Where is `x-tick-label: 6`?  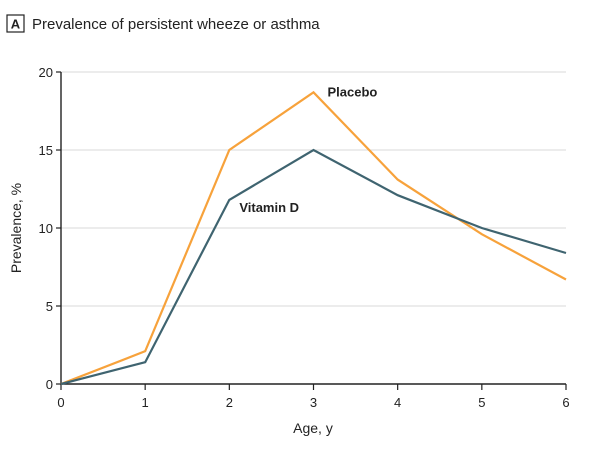
x-tick-label: 6 is located at coordinates (565, 402).